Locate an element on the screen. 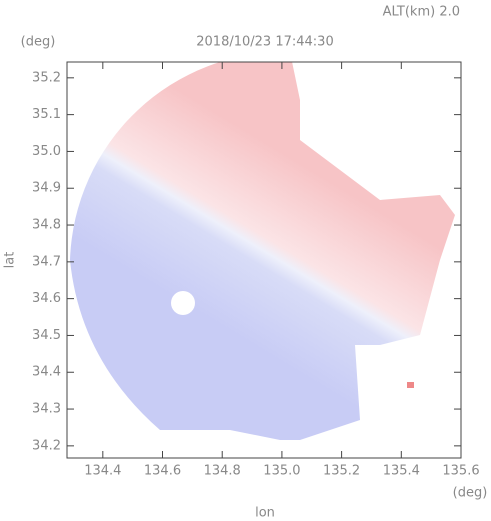 This screenshot has width=491, height=521. y-tick-label: 34.3 is located at coordinates (46, 409).